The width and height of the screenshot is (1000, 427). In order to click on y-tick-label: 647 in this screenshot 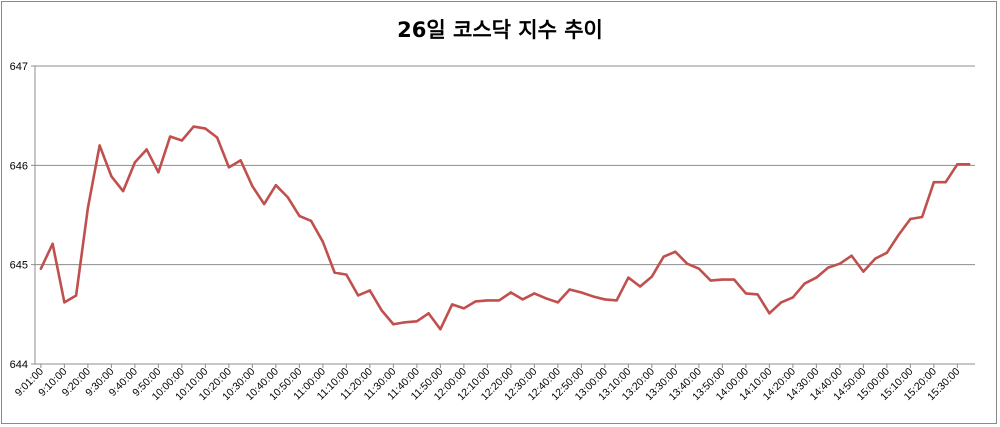, I will do `click(19, 67)`.